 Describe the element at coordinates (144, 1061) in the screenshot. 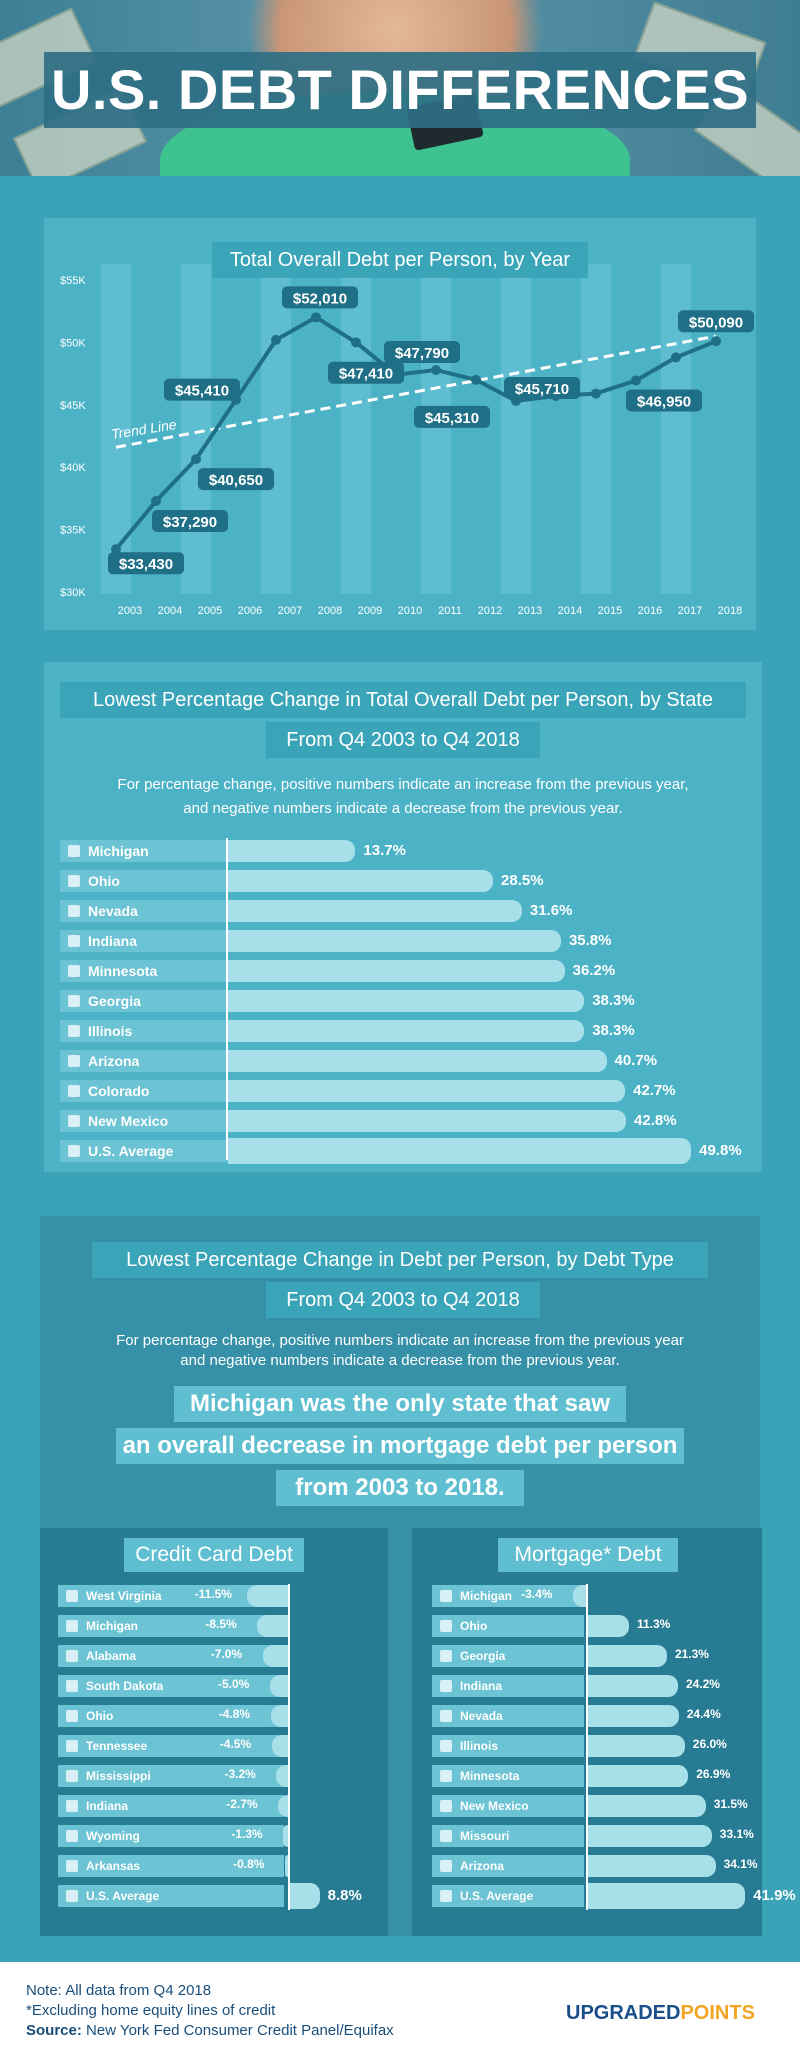

I see `category-label: Arizona` at that location.